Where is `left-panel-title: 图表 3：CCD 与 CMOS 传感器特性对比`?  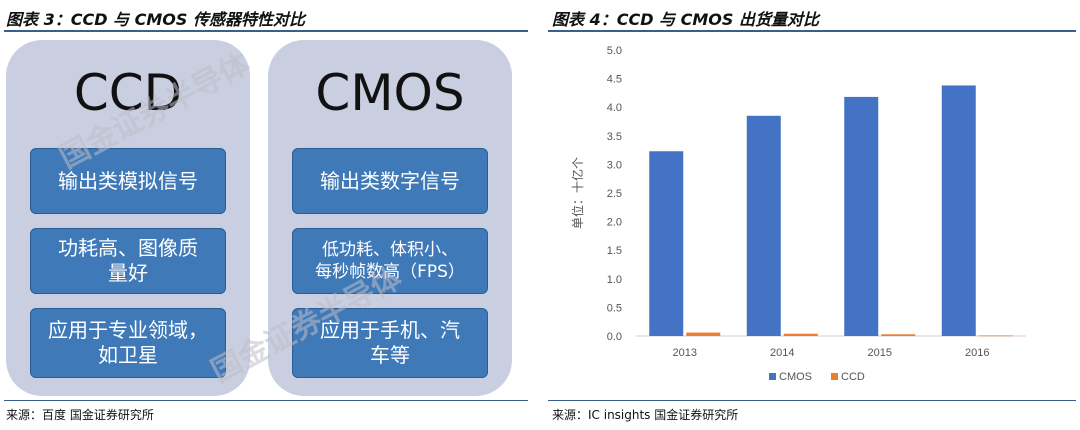
left-panel-title: 图表 3：CCD 与 CMOS 传感器特性对比 is located at coordinates (155, 19).